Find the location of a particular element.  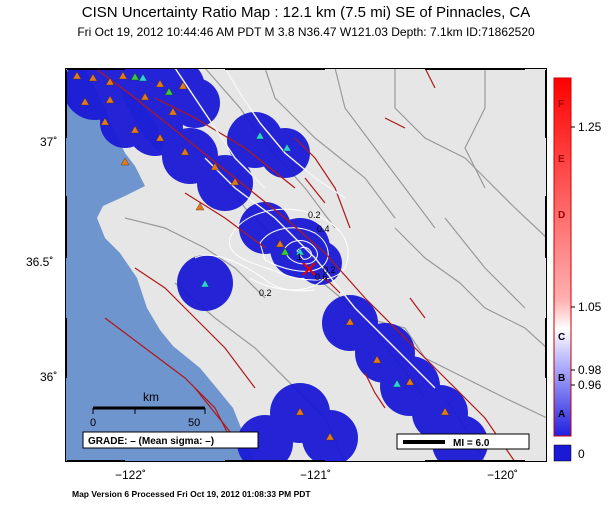

colorbar-letter-b: B is located at coordinates (561, 378).